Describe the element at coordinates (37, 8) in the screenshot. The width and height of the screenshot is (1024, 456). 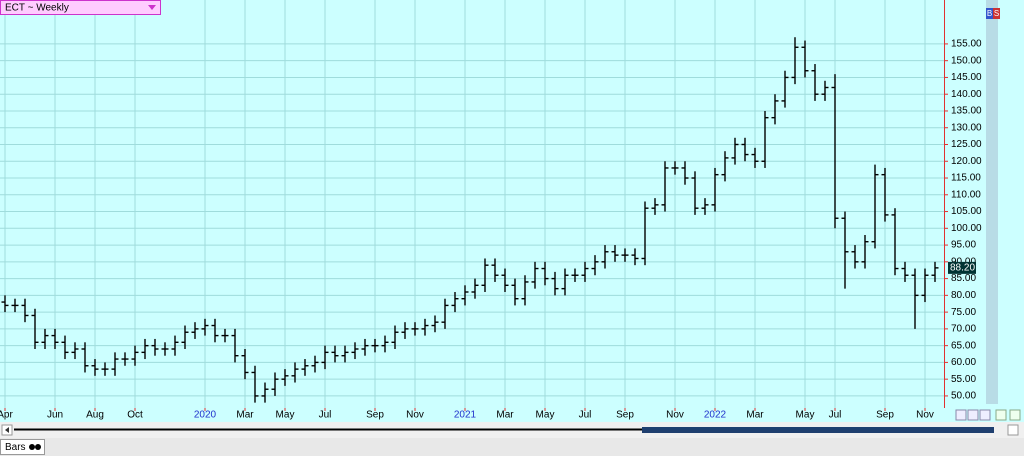
I see `symbol-menu-label: ECT ~ Weekly` at that location.